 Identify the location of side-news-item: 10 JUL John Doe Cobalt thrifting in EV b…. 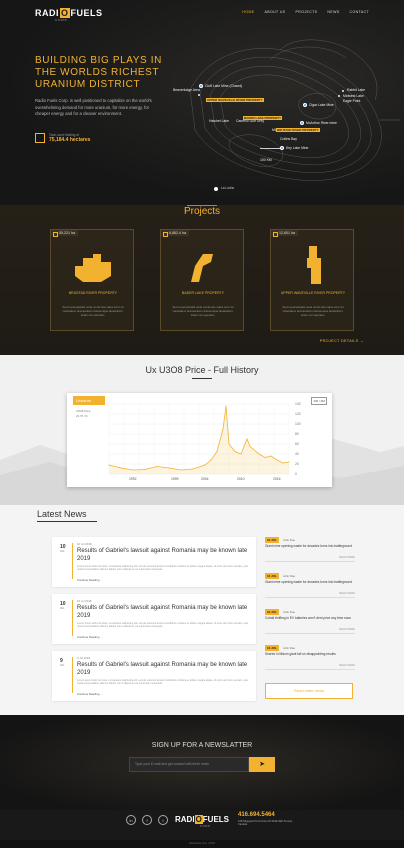
(310, 623).